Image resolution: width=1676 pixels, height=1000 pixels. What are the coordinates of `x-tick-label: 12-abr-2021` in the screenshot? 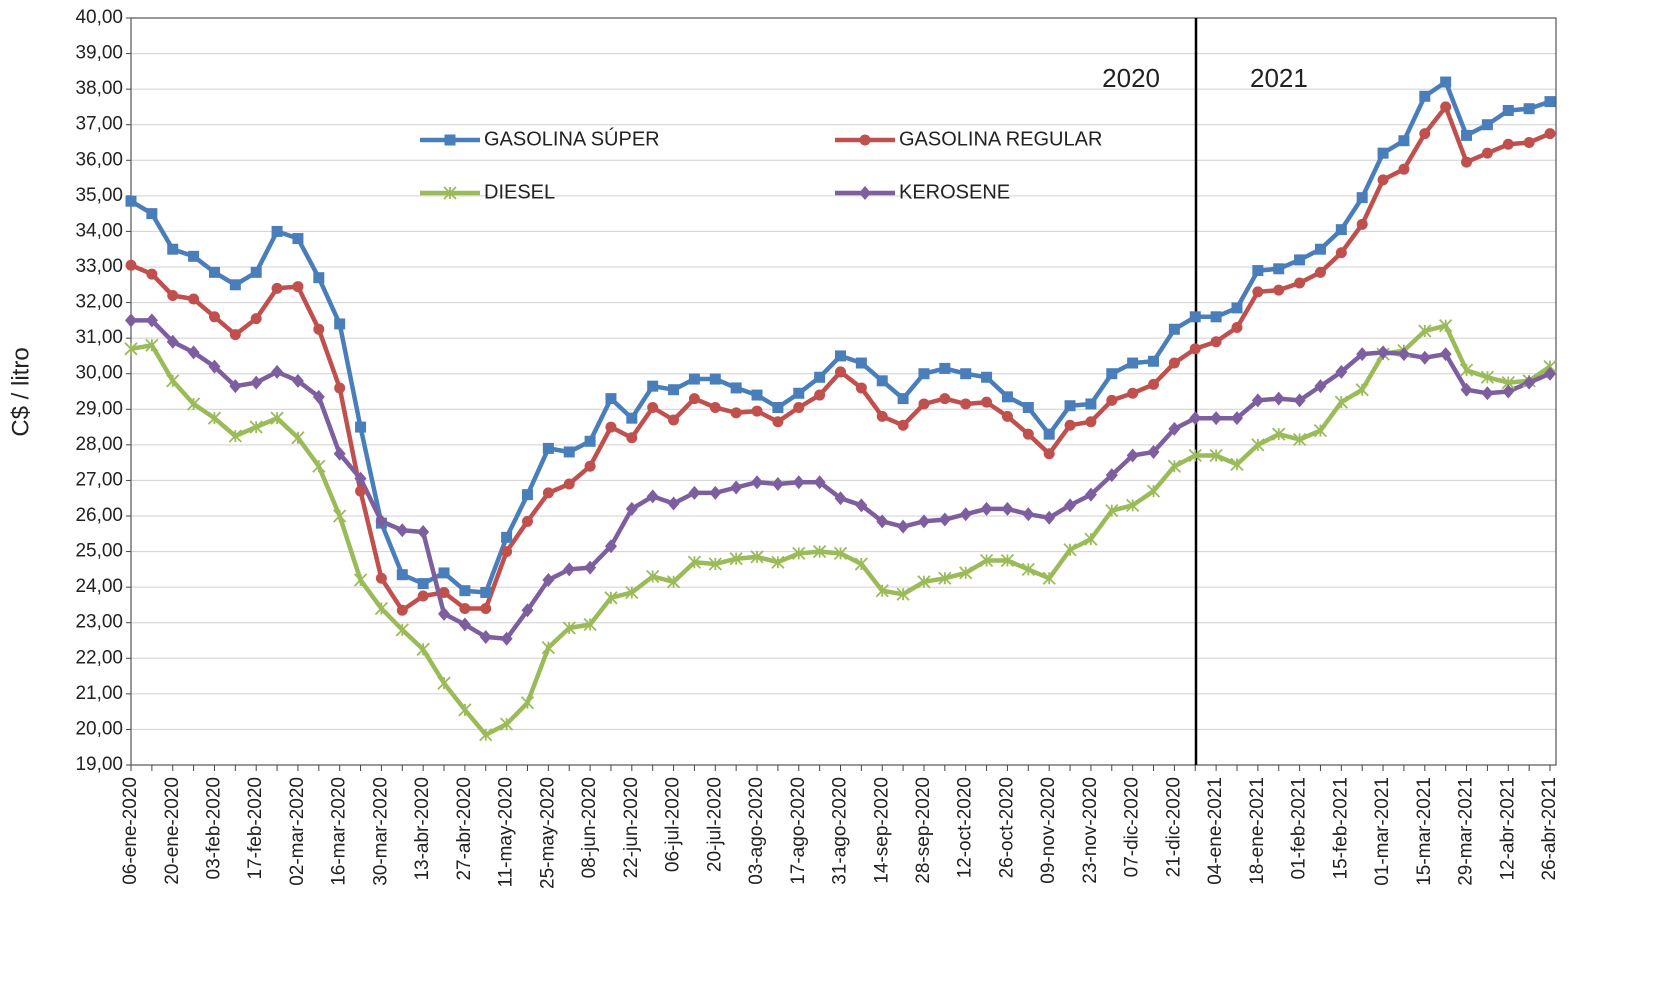 It's located at (1507, 829).